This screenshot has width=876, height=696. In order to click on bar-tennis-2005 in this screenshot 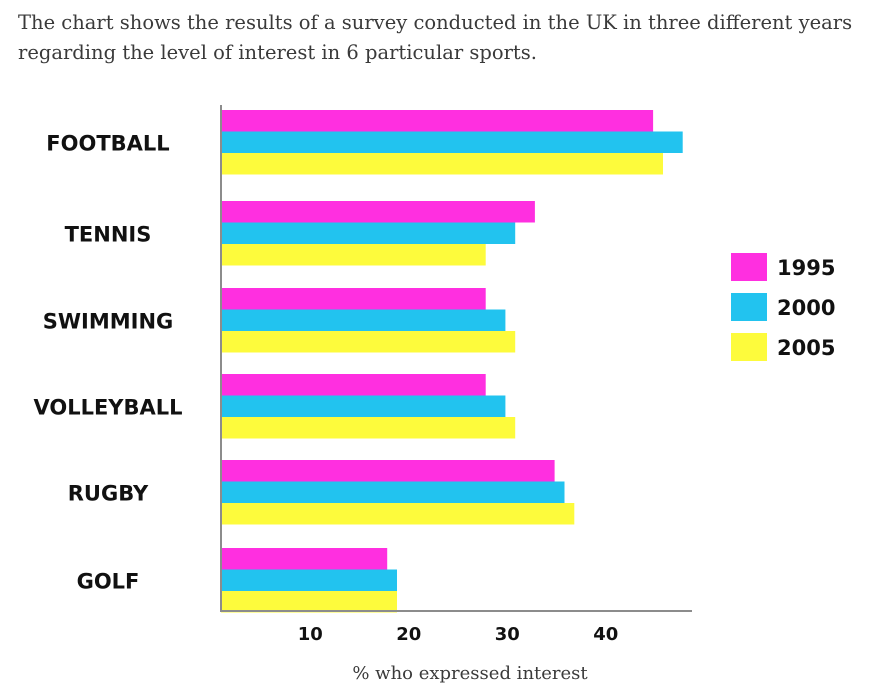, I will do `click(353, 255)`.